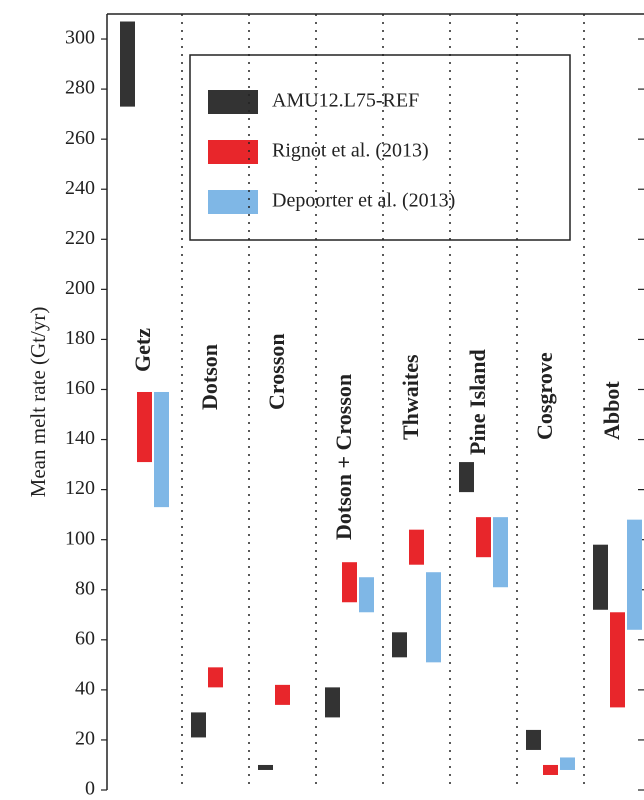  Describe the element at coordinates (343, 457) in the screenshot. I see `category-label: Dotson + Crosson` at that location.